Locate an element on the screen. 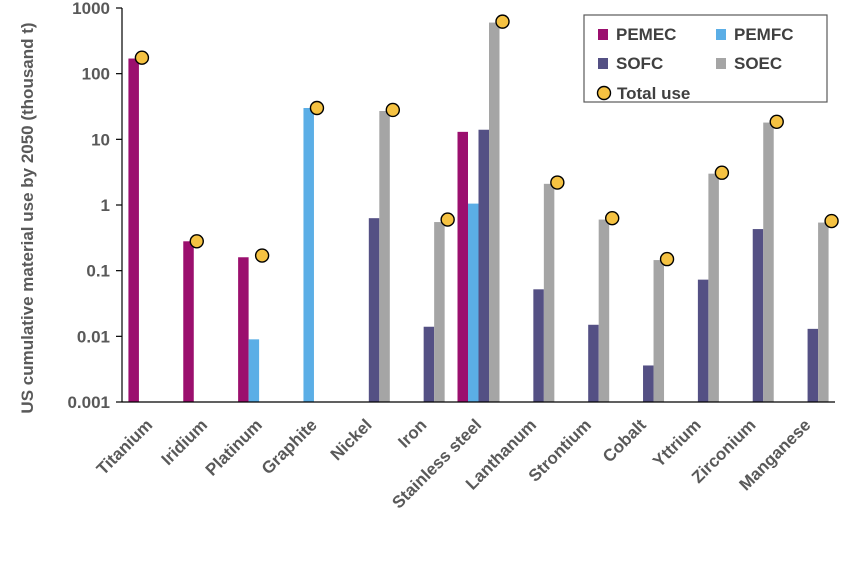 Image resolution: width=850 pixels, height=564 pixels. y-tick-label: 100 is located at coordinates (96, 74).